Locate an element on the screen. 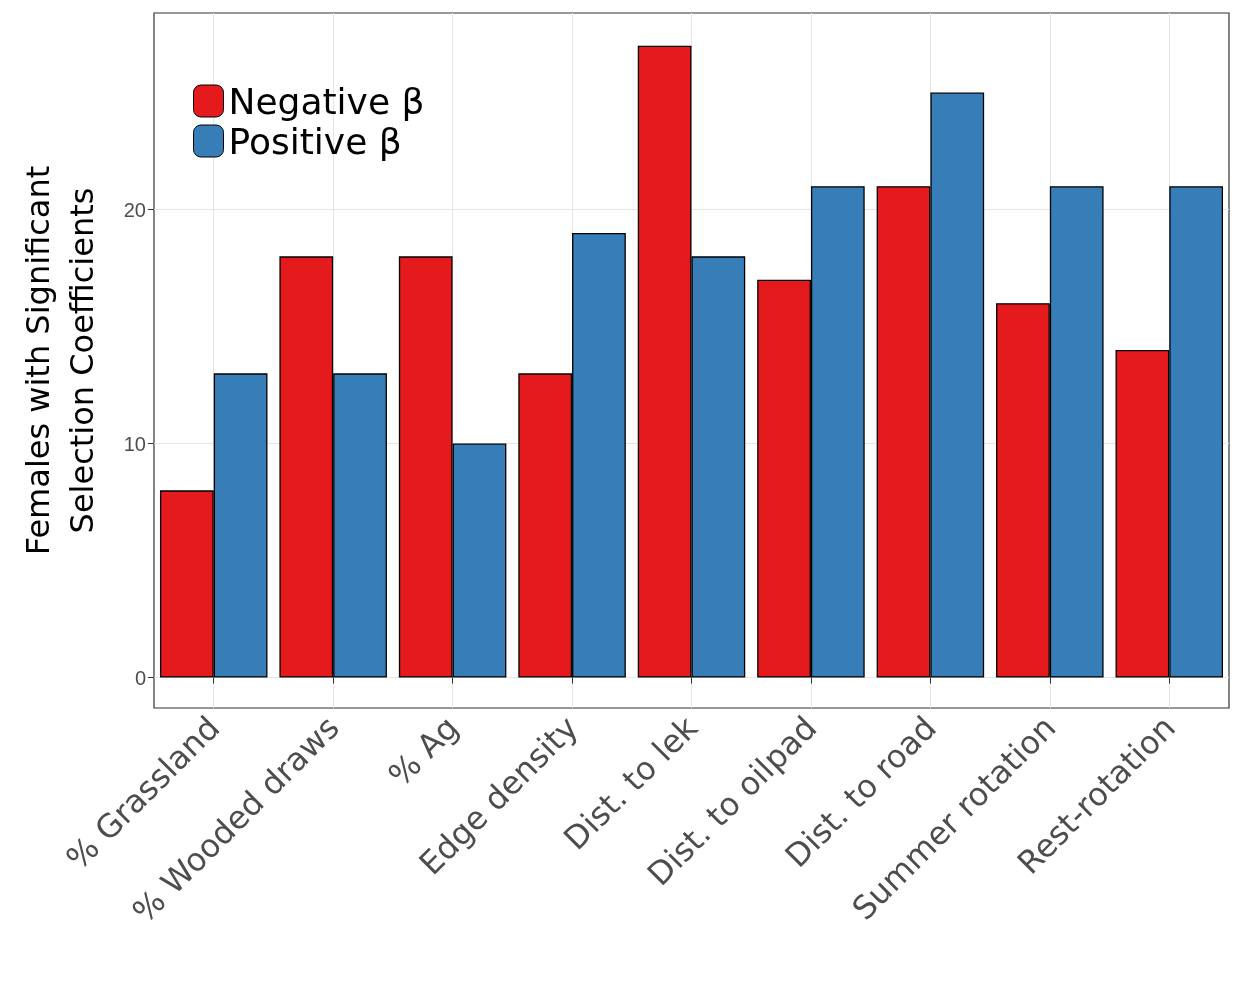 The width and height of the screenshot is (1239, 989). y-tick-label: 0 is located at coordinates (140, 677).